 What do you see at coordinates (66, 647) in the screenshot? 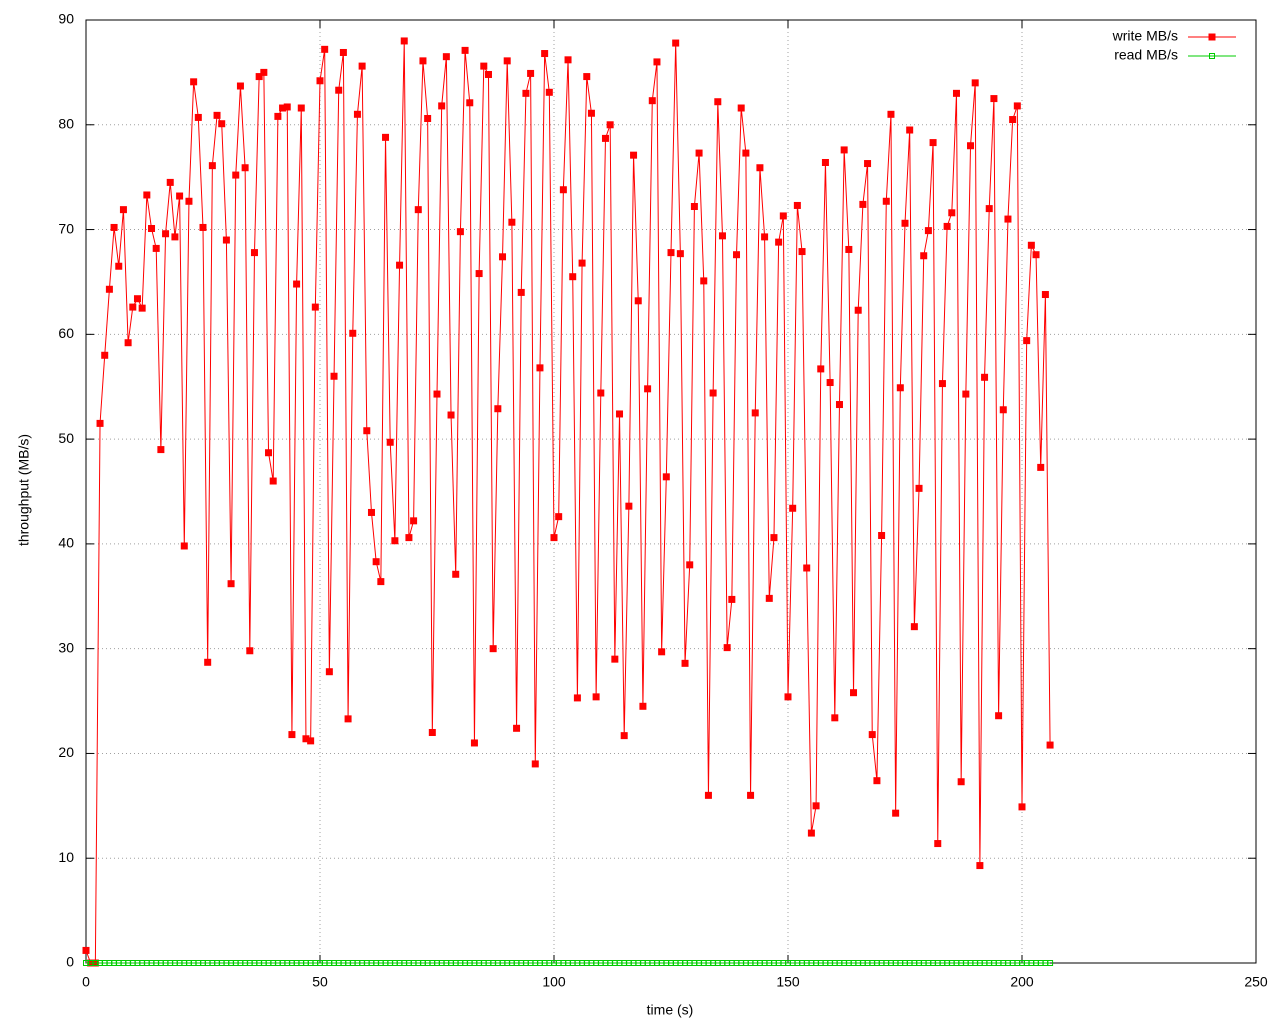
I see `y-tick-label: 30` at bounding box center [66, 647].